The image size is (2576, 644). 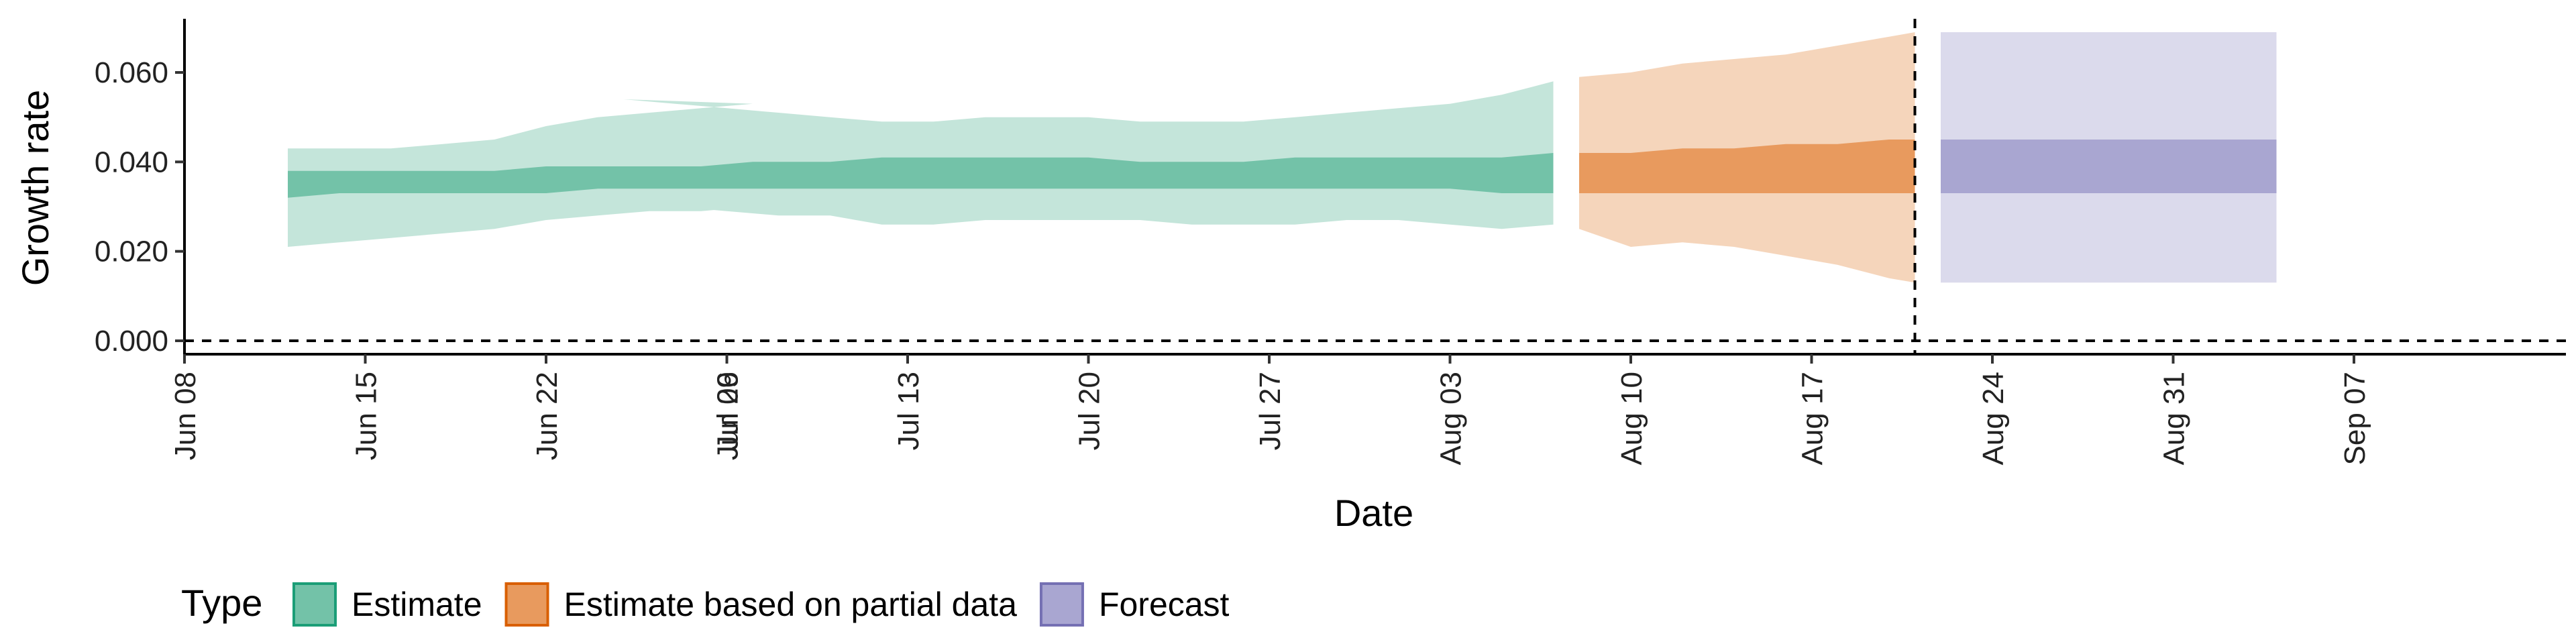 I want to click on y-tick-label: 0.020, so click(x=131, y=251).